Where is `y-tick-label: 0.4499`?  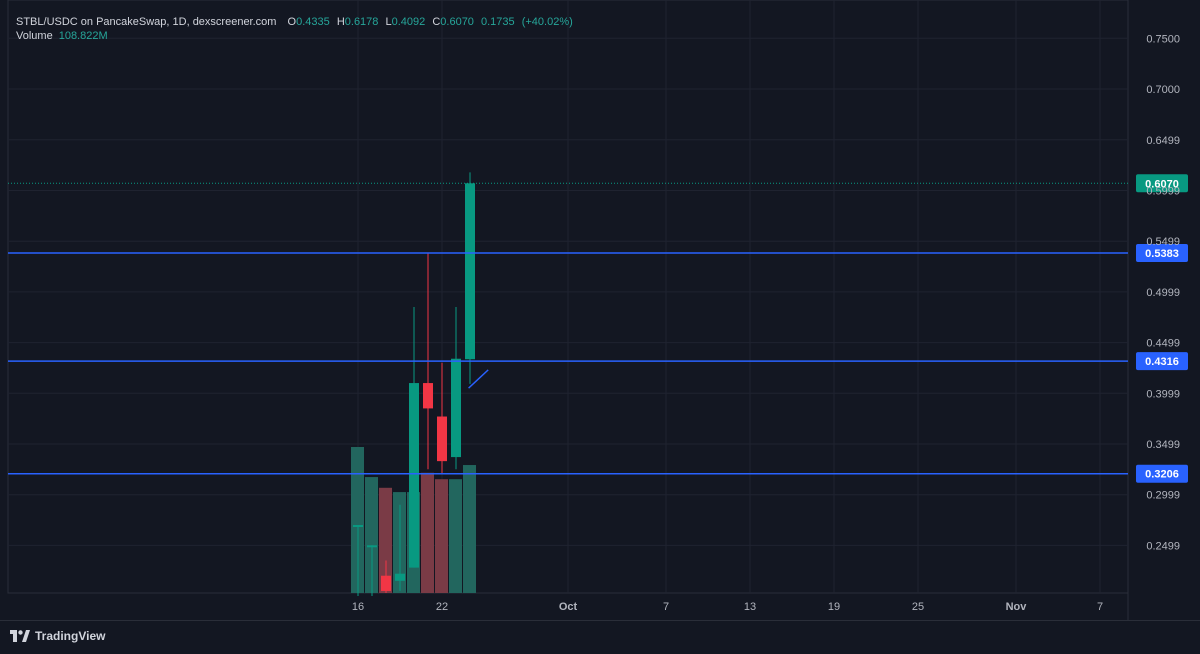 y-tick-label: 0.4499 is located at coordinates (1163, 344).